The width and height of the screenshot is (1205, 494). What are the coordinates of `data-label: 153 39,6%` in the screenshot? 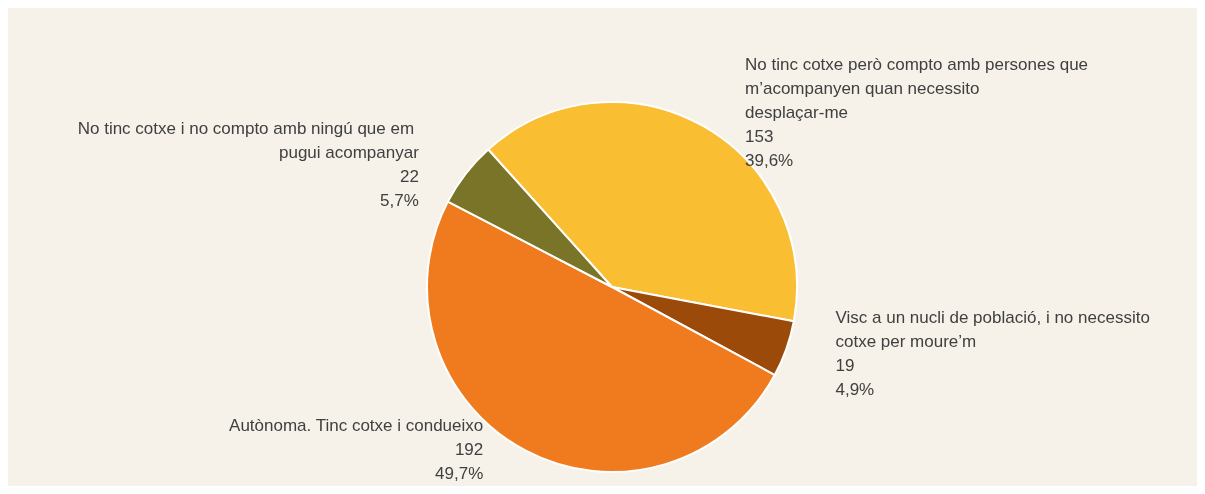 It's located at (769, 149).